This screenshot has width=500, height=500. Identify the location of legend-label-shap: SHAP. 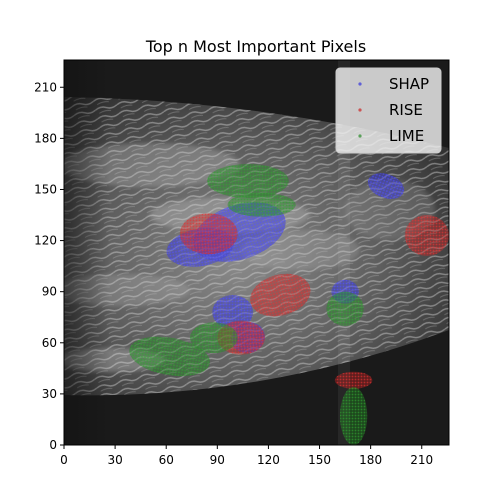
(409, 84).